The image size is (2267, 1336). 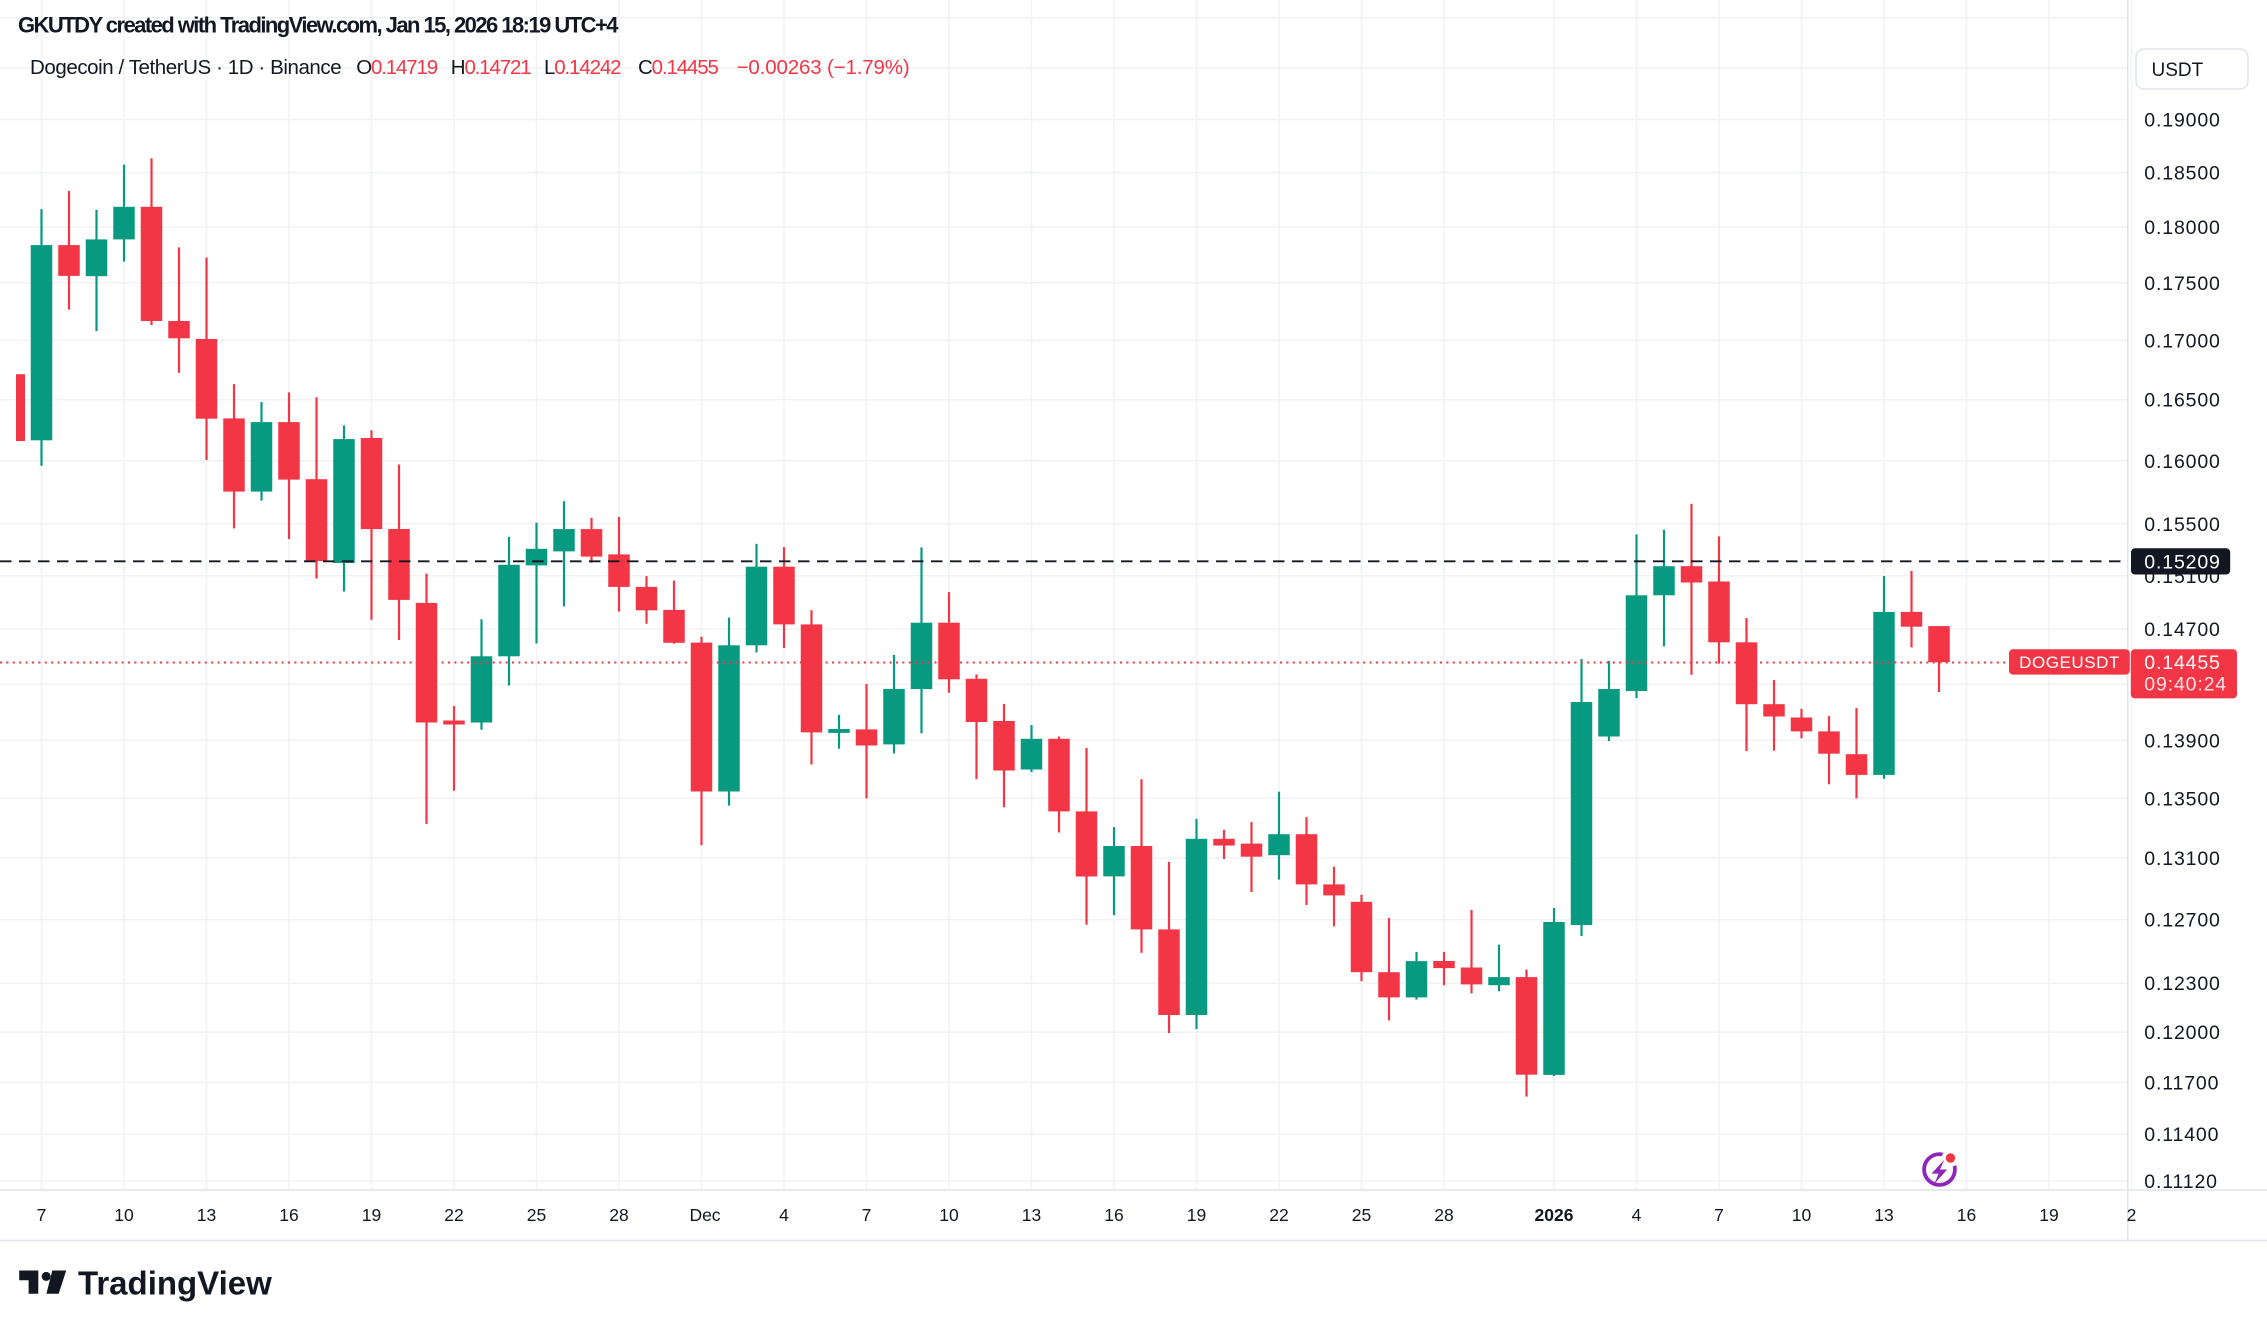 What do you see at coordinates (2182, 462) in the screenshot?
I see `svg-text: 0.16000` at bounding box center [2182, 462].